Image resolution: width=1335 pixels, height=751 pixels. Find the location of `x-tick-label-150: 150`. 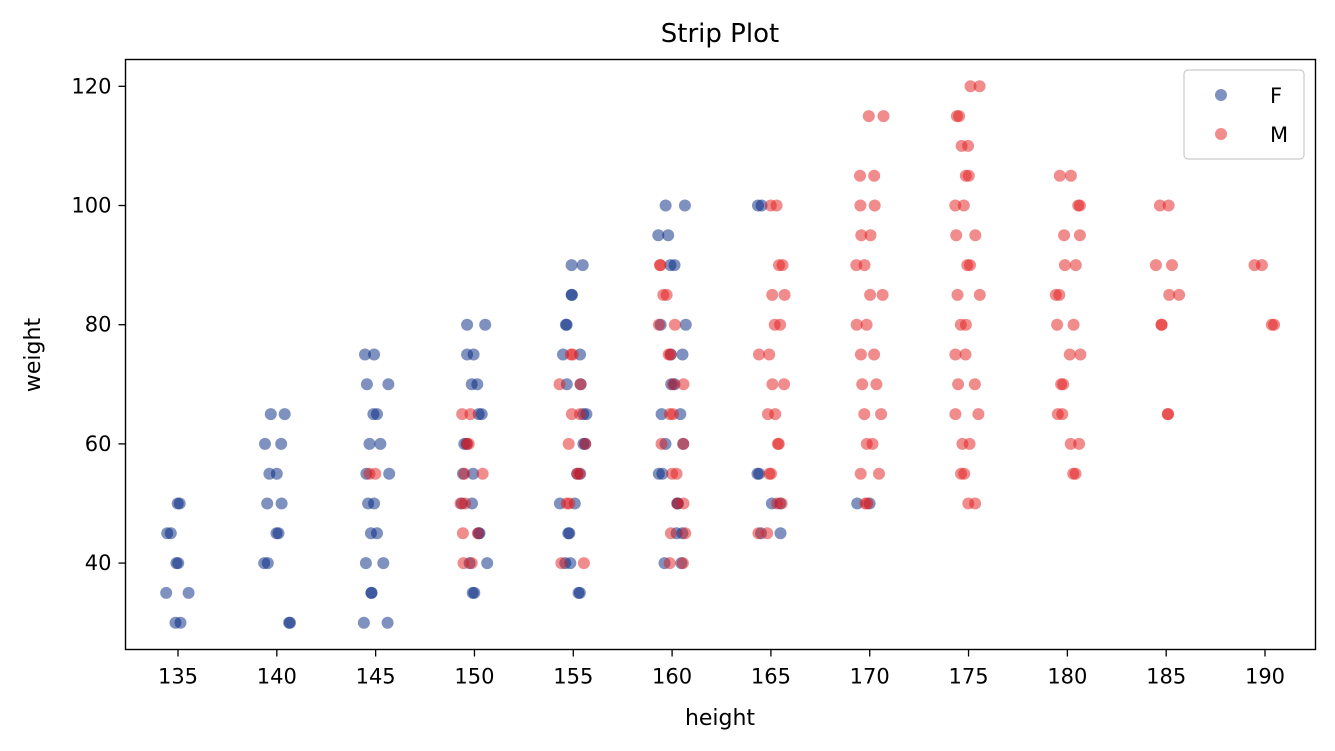

x-tick-label-150: 150 is located at coordinates (474, 677).